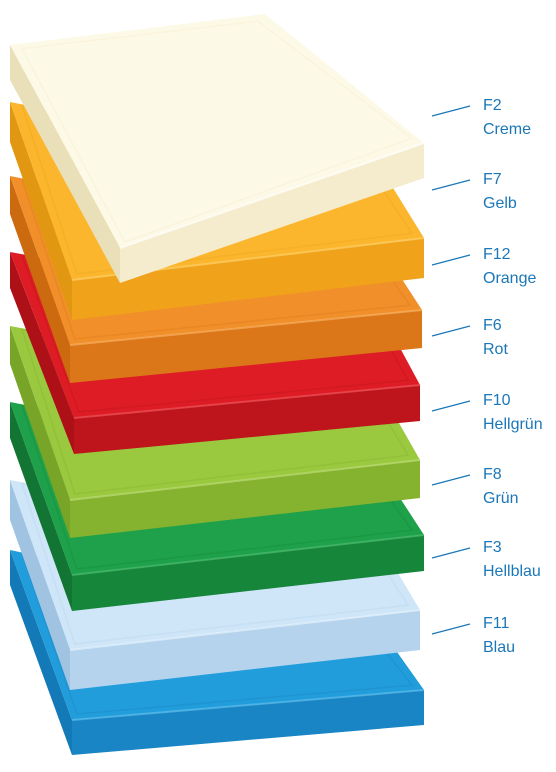 The image size is (556, 772). I want to click on label-code: F6, so click(492, 325).